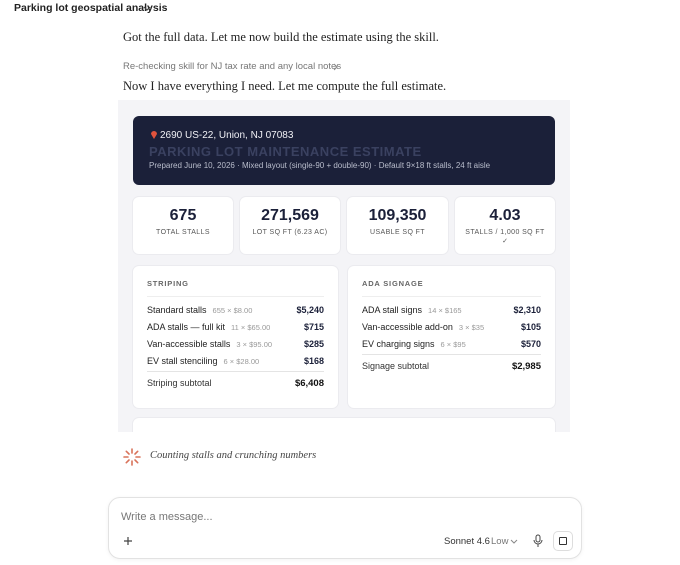 The height and width of the screenshot is (565, 680). I want to click on subtotal-amount: $2,985, so click(526, 366).